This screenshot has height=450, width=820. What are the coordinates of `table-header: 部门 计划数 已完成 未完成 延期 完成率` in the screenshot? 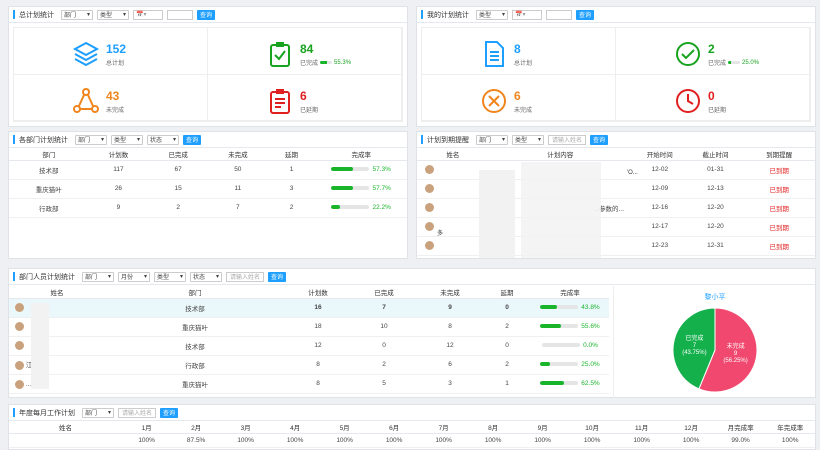 It's located at (208, 154).